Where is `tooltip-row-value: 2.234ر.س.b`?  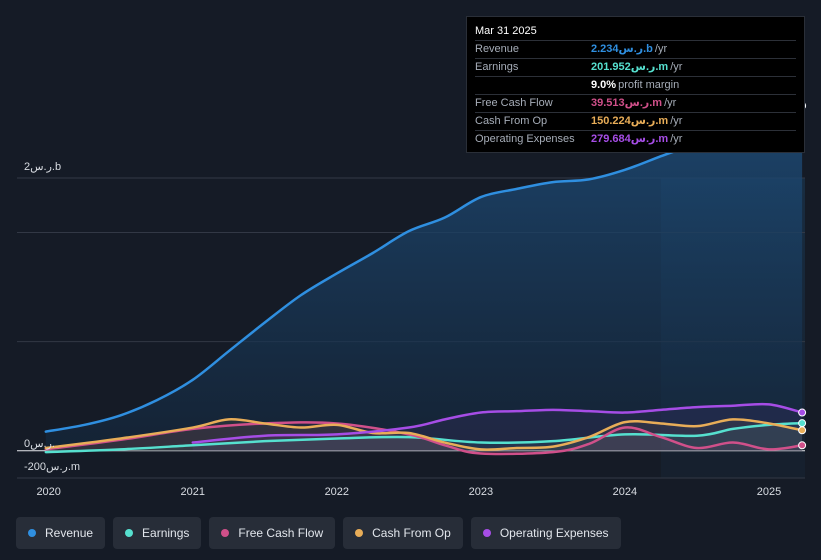
tooltip-row-value: 2.234ر.س.b is located at coordinates (622, 49).